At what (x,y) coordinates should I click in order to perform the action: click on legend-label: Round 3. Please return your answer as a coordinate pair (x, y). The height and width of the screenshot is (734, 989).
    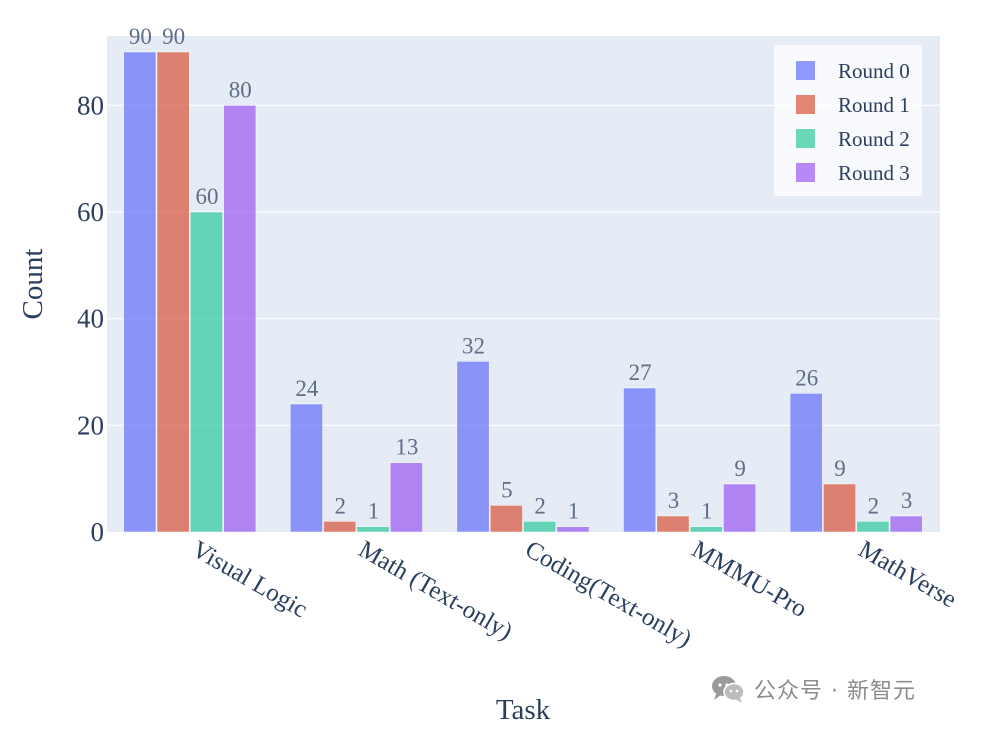
    Looking at the image, I should click on (874, 173).